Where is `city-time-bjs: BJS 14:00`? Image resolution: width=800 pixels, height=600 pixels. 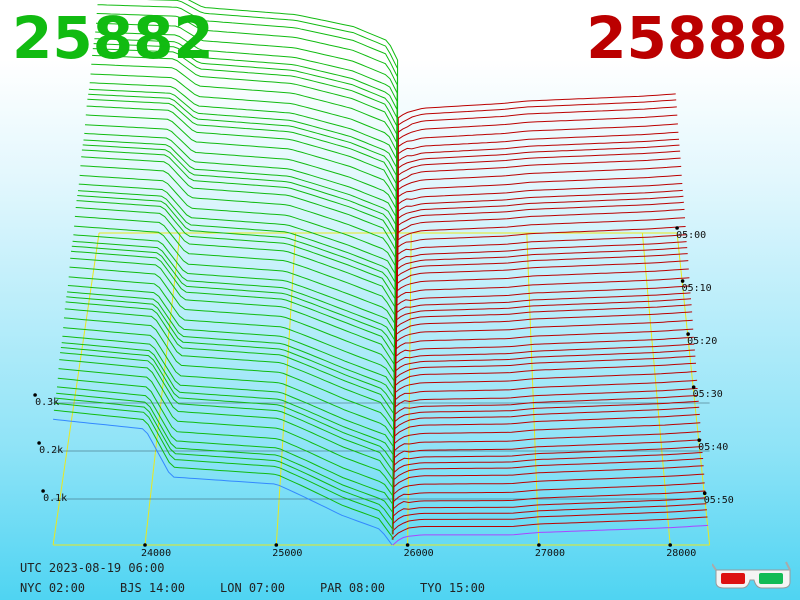
city-time-bjs: BJS 14:00 is located at coordinates (153, 588).